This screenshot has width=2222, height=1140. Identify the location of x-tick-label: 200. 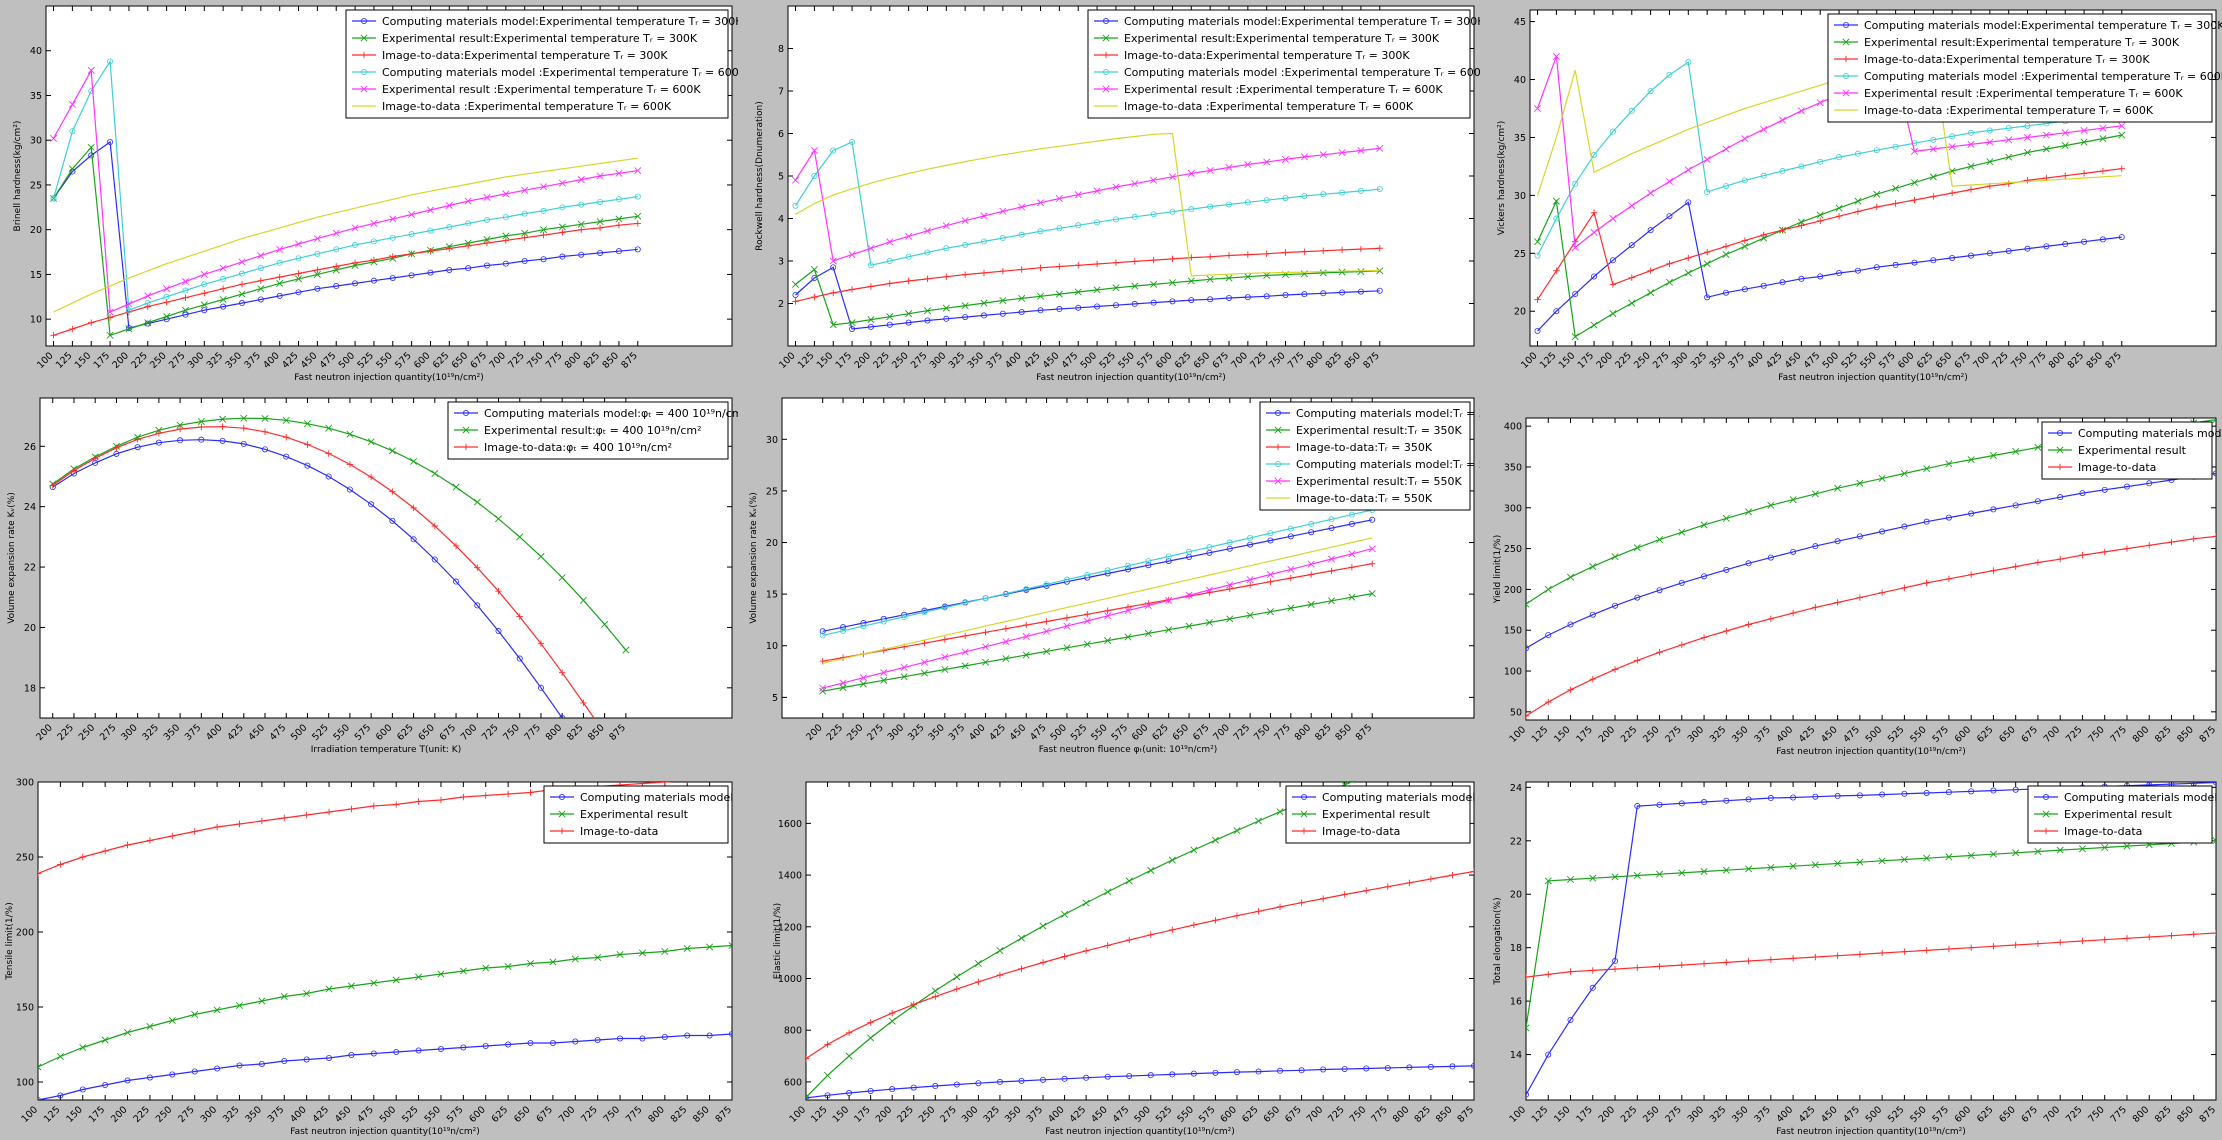
(44, 732).